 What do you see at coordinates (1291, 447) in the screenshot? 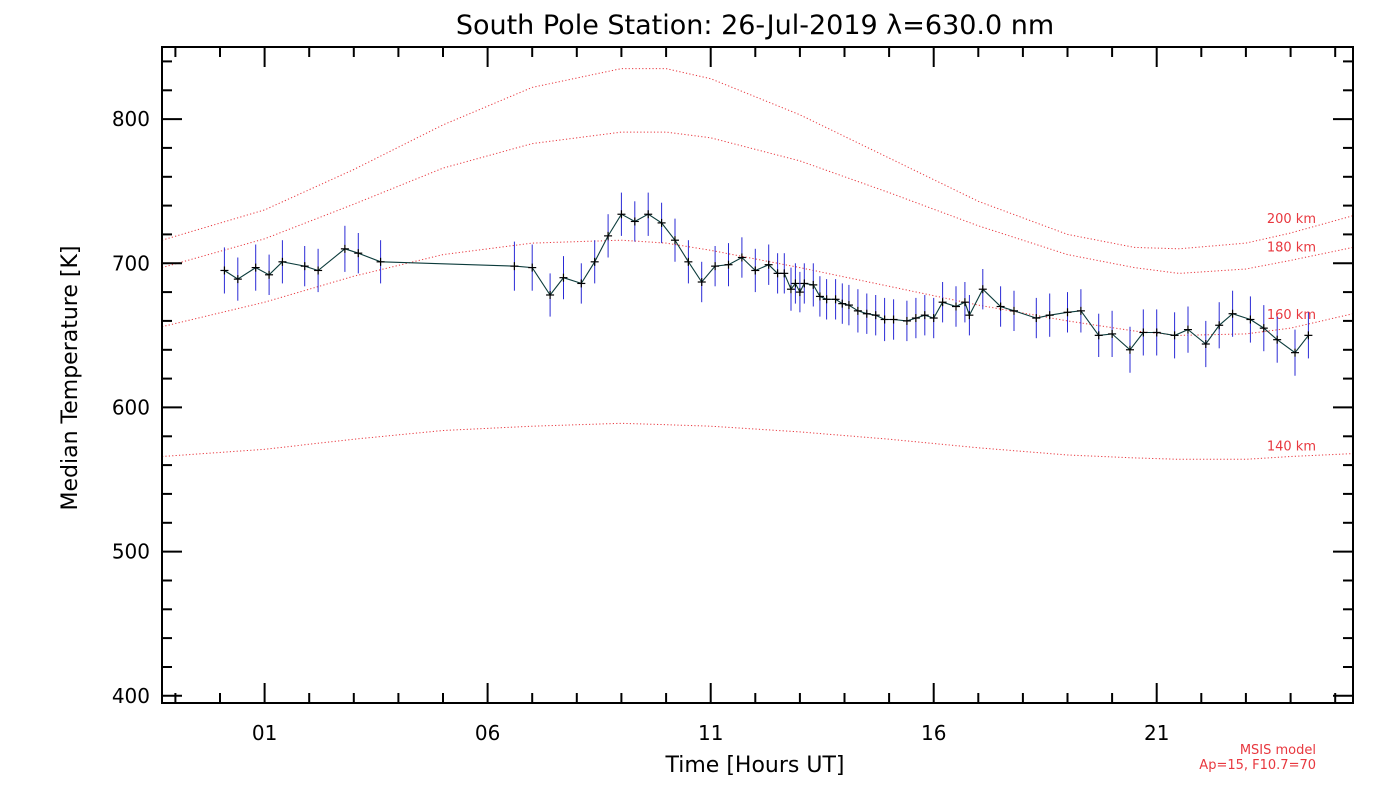
I see `model-label-140km: 140 km` at bounding box center [1291, 447].